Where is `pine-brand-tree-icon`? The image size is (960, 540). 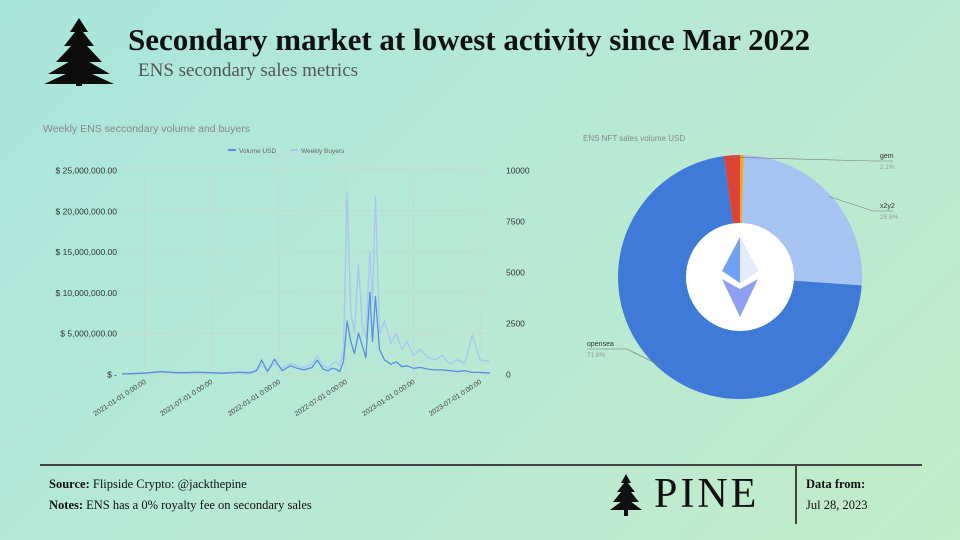 pine-brand-tree-icon is located at coordinates (626, 495).